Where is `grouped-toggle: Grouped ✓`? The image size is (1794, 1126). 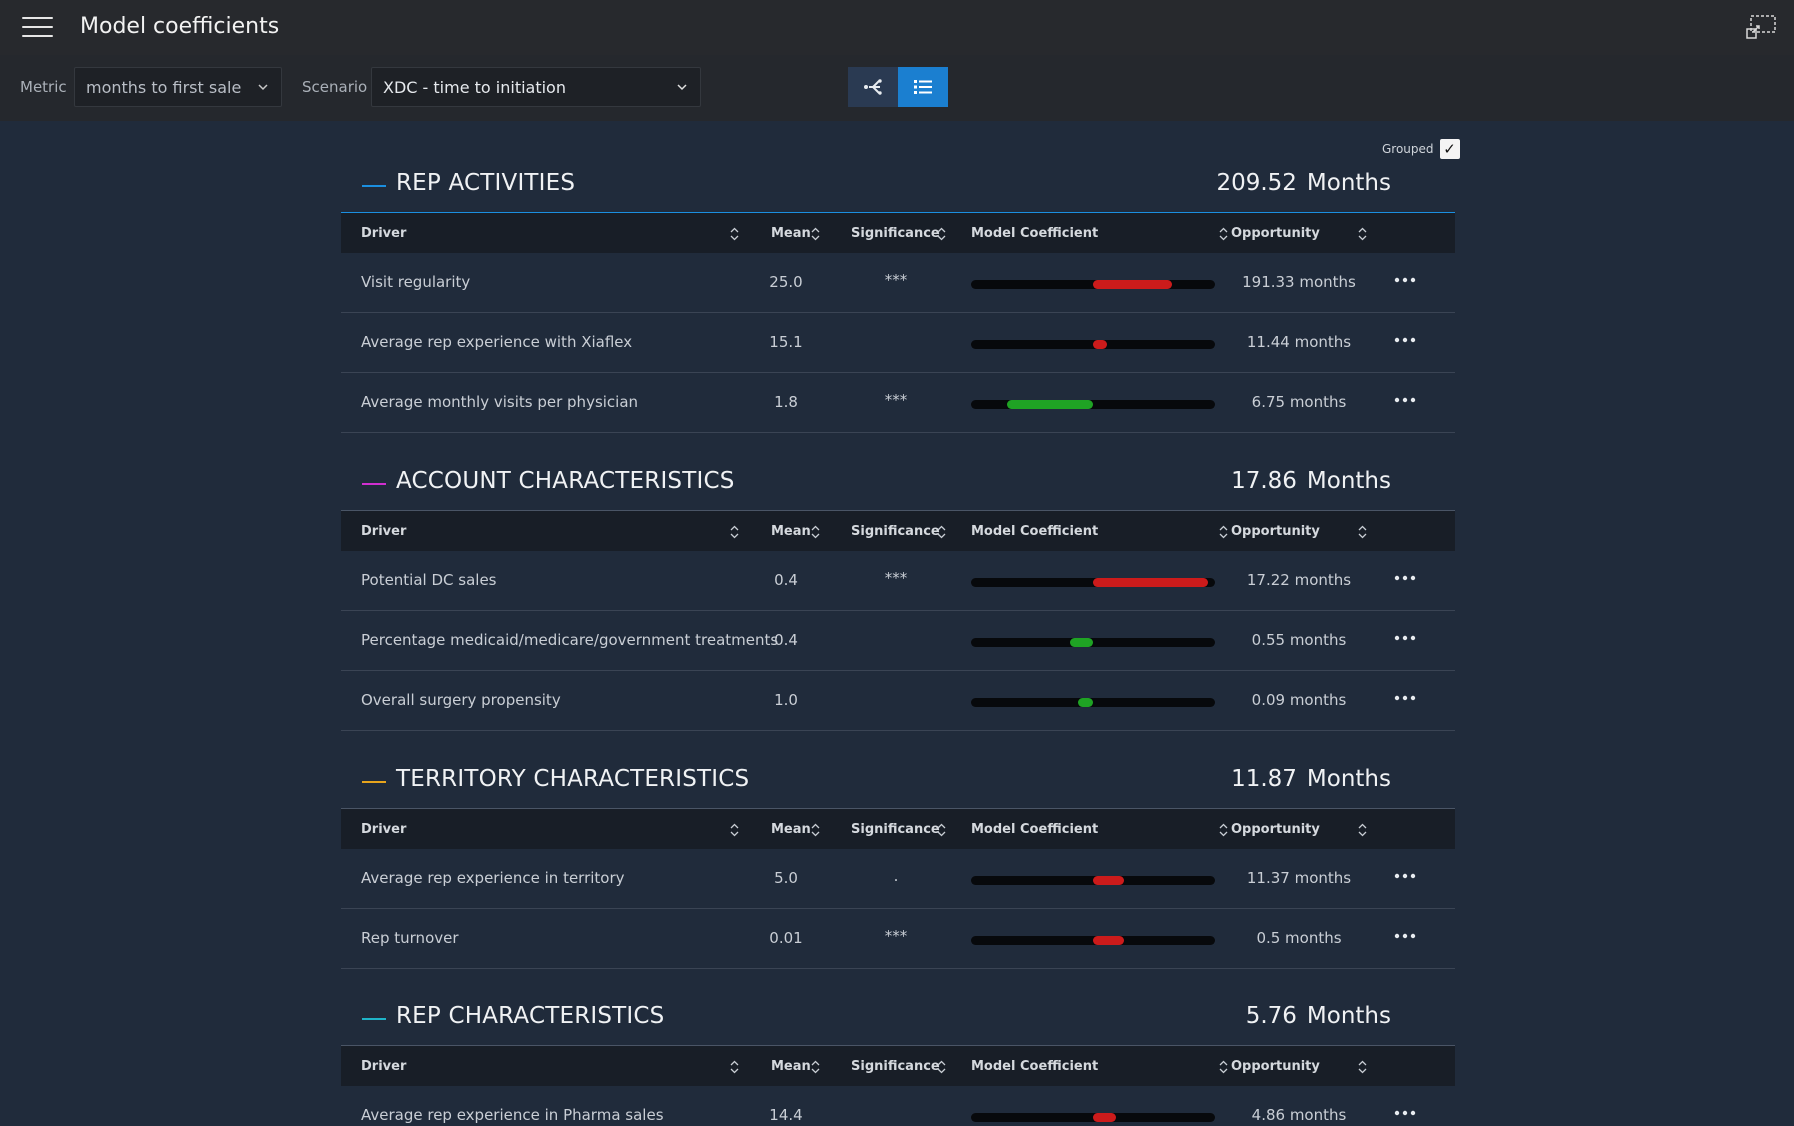
grouped-toggle: Grouped ✓ is located at coordinates (1421, 149).